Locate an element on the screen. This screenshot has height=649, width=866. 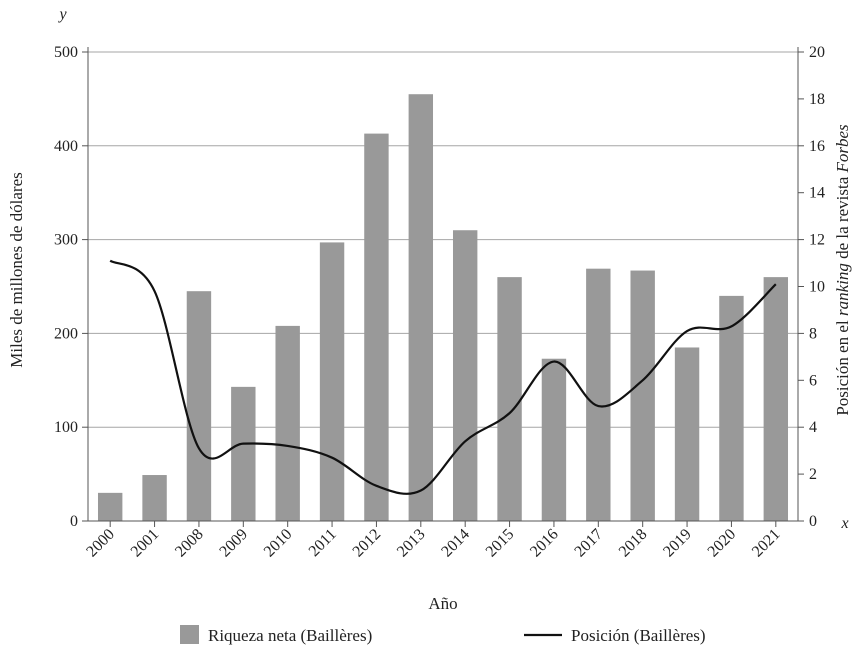
left-tick-label: 400 is located at coordinates (66, 146).